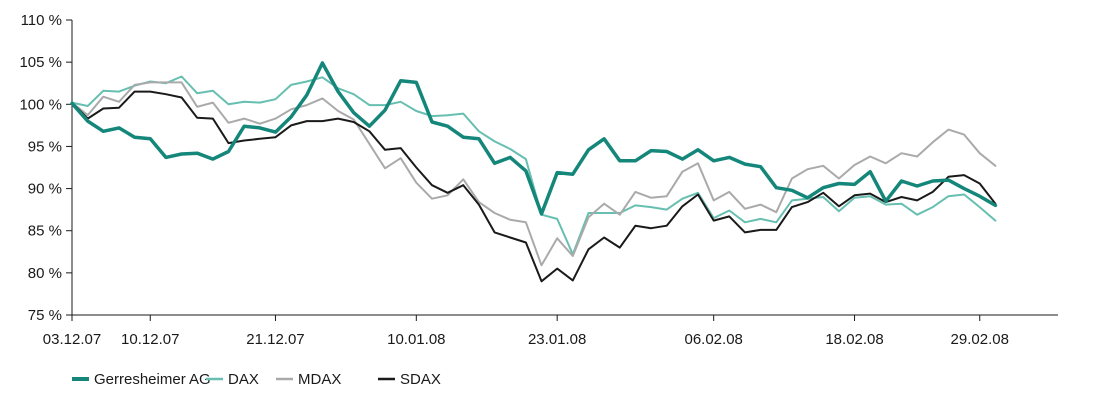 This screenshot has height=396, width=1106. I want to click on y-tick-label: 95 %, so click(45, 146).